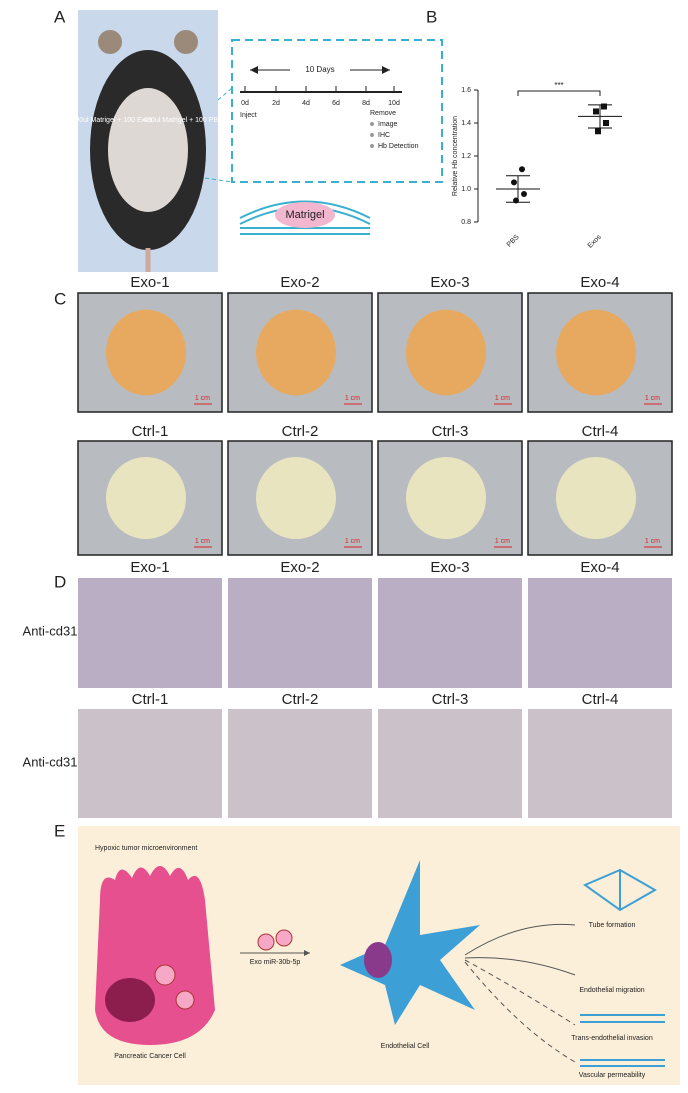 Image resolution: width=688 pixels, height=1093 pixels. I want to click on x-tick-label: PBS, so click(513, 241).